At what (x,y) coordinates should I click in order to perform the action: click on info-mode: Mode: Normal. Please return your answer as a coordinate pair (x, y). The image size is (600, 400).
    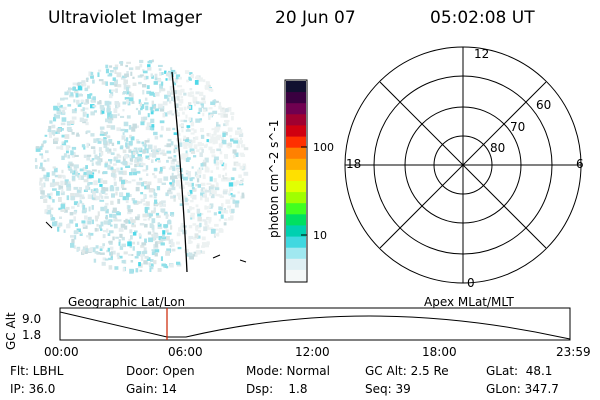
    Looking at the image, I should click on (288, 371).